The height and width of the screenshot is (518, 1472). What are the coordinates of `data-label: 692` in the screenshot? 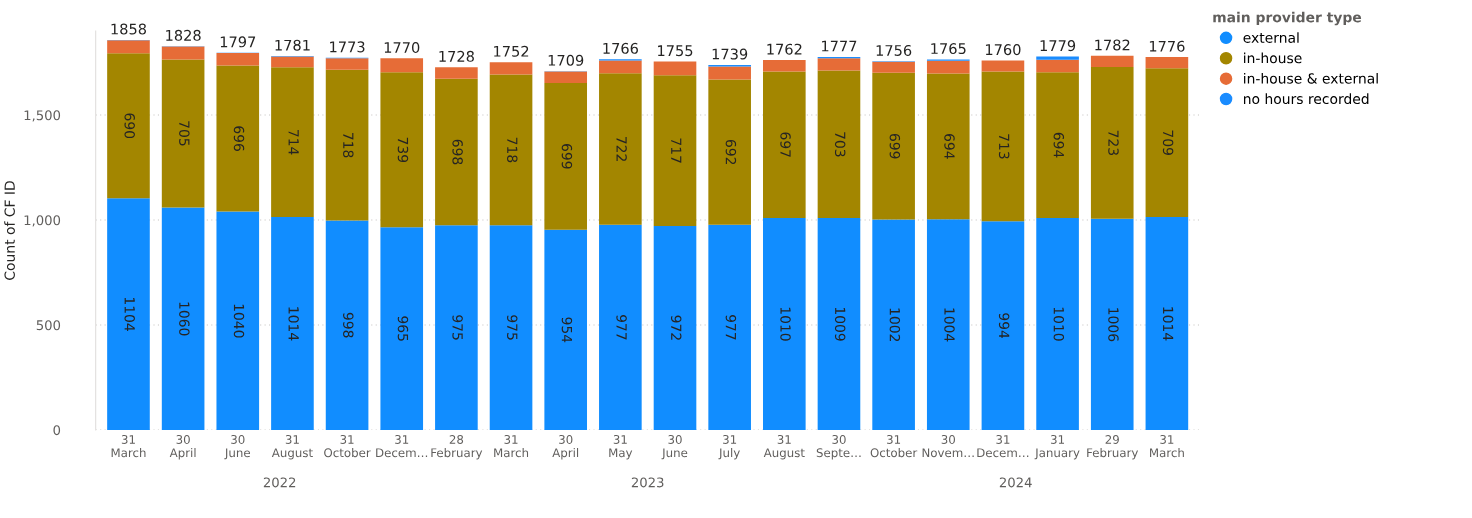 It's located at (731, 152).